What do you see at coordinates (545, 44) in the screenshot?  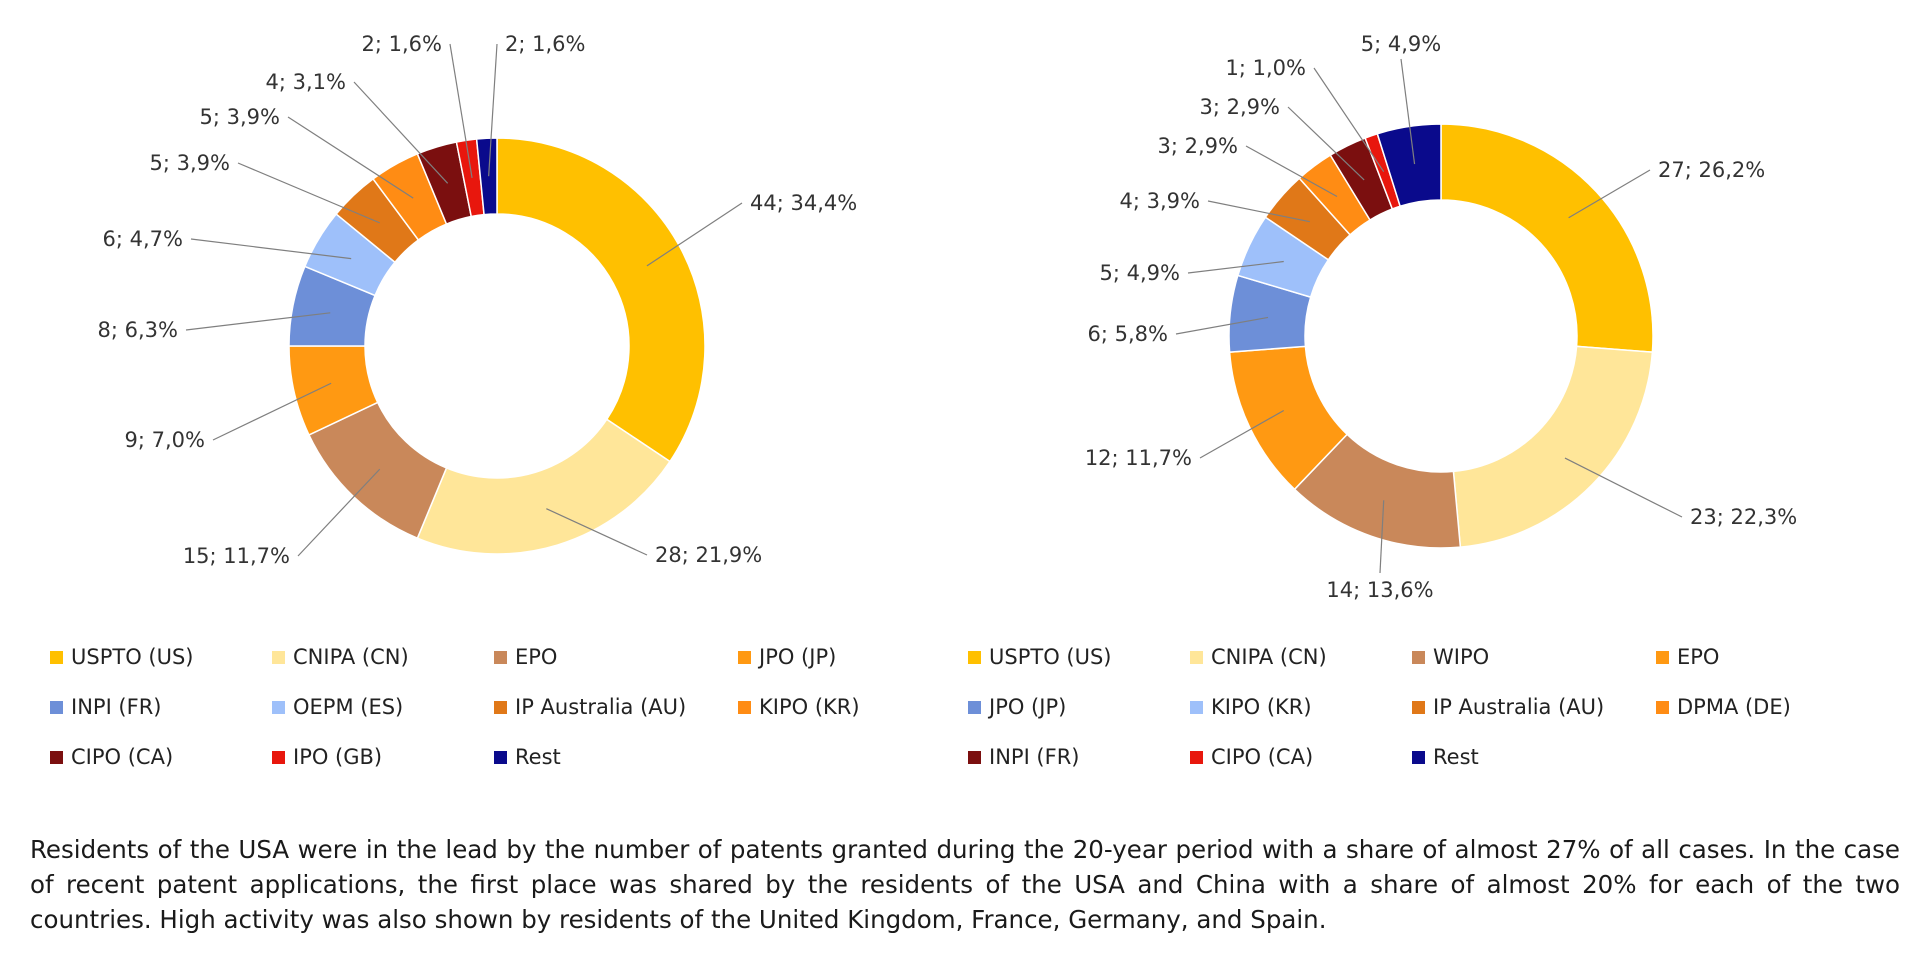 I see `data-label: 2; 1,6%` at bounding box center [545, 44].